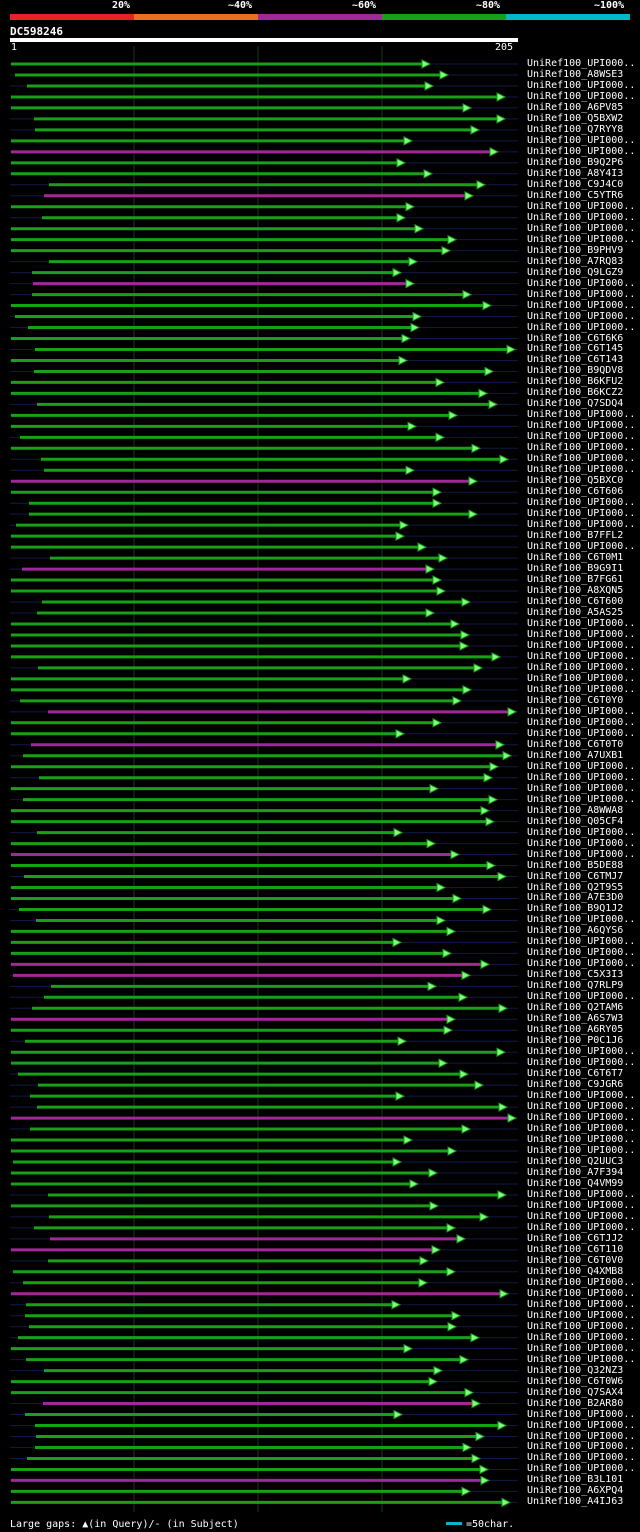 The image size is (640, 1532). Describe the element at coordinates (575, 360) in the screenshot. I see `hit-label: UniRef100_C6T143` at that location.